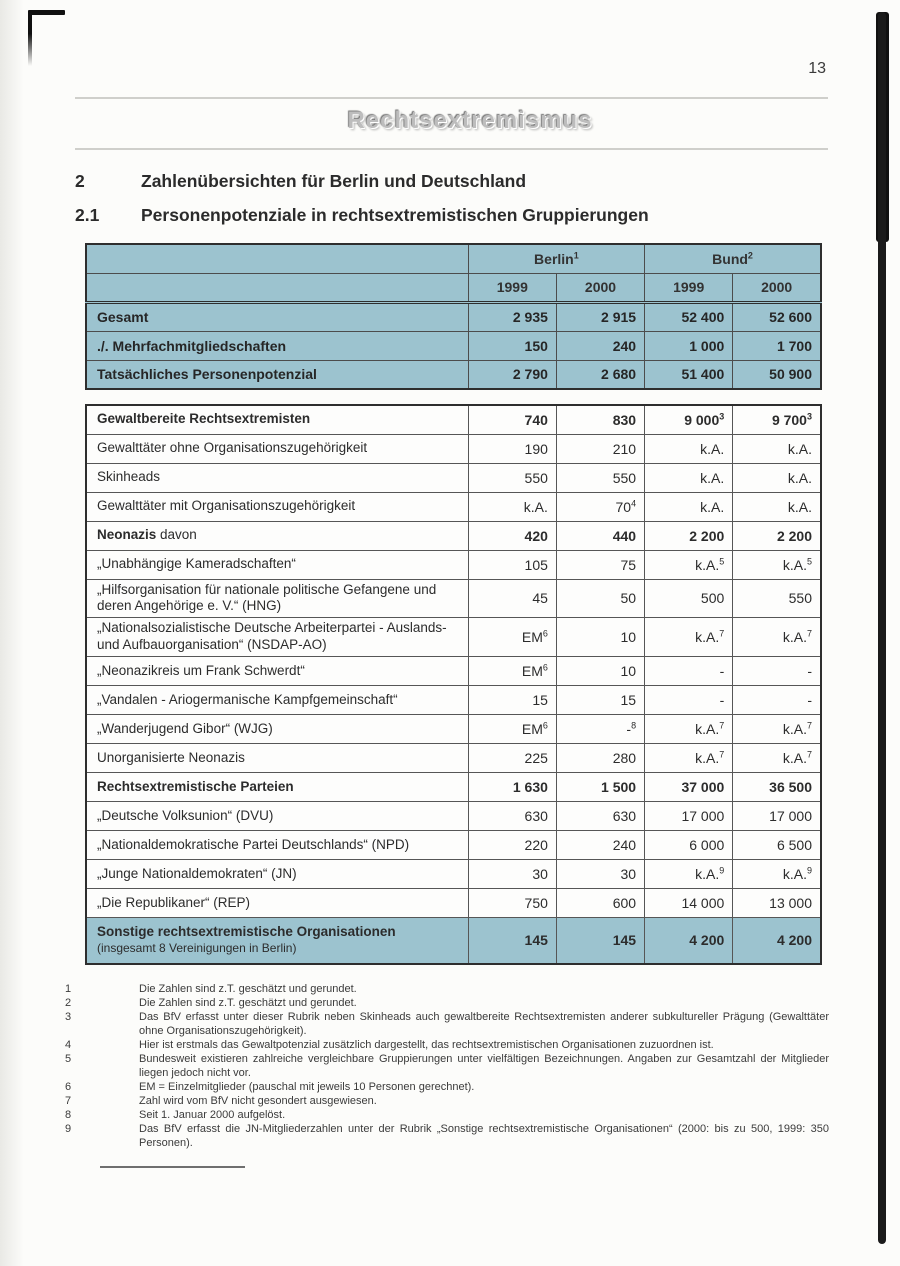 This screenshot has height=1266, width=900. Describe the element at coordinates (777, 598) in the screenshot. I see `value-cell: 550` at that location.